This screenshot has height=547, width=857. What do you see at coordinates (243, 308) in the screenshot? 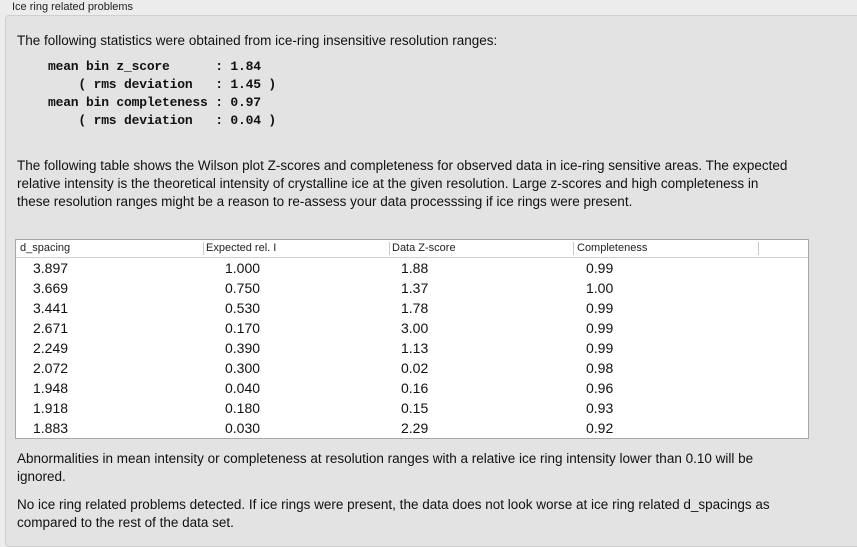
I see `table-cell: 0.530` at bounding box center [243, 308].